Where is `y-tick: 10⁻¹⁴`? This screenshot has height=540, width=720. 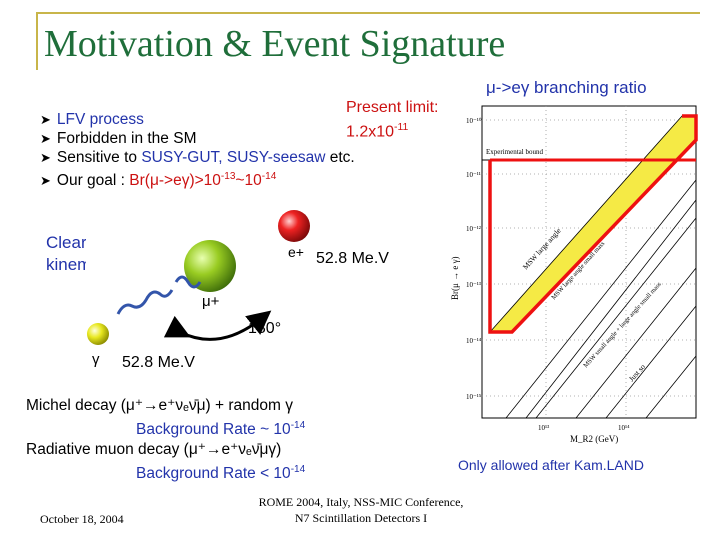
y-tick: 10⁻¹⁴ is located at coordinates (474, 341).